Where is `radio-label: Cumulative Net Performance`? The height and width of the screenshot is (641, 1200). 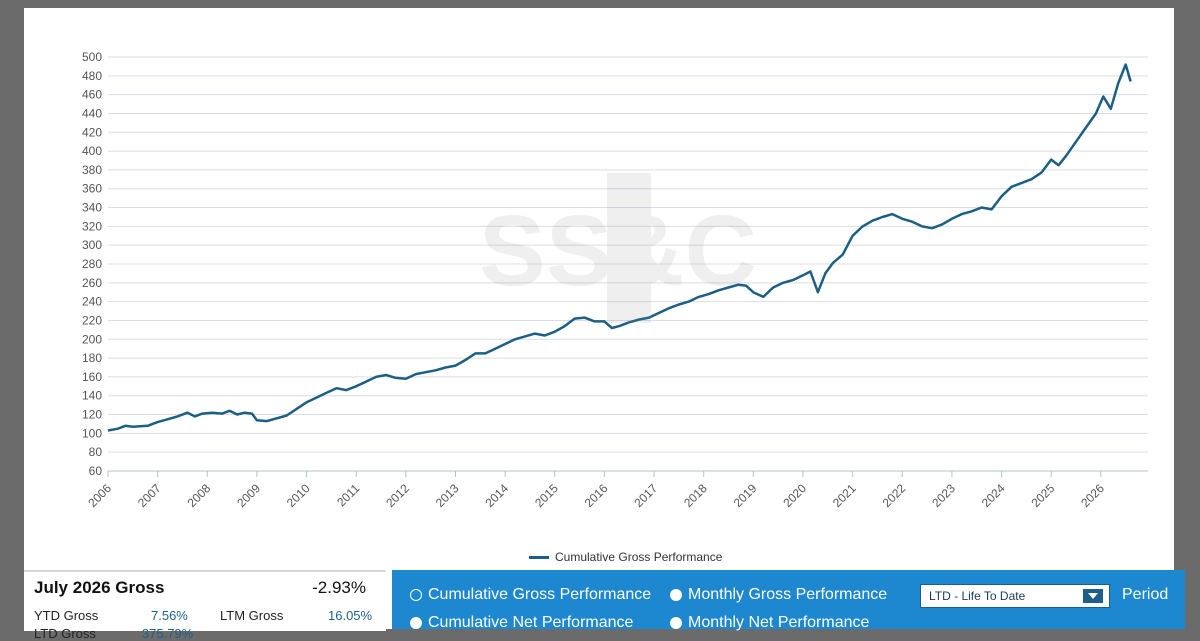 radio-label: Cumulative Net Performance is located at coordinates (531, 622).